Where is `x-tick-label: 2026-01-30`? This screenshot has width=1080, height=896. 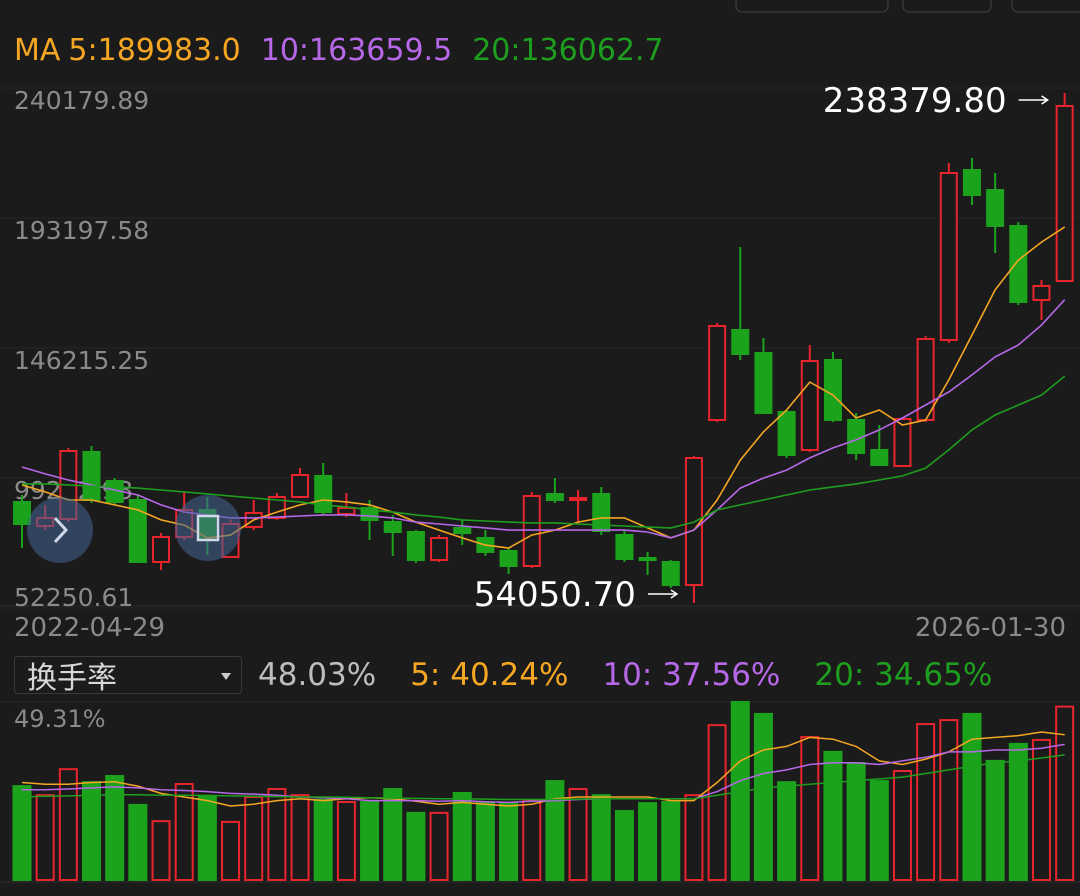
x-tick-label: 2026-01-30 is located at coordinates (990, 628).